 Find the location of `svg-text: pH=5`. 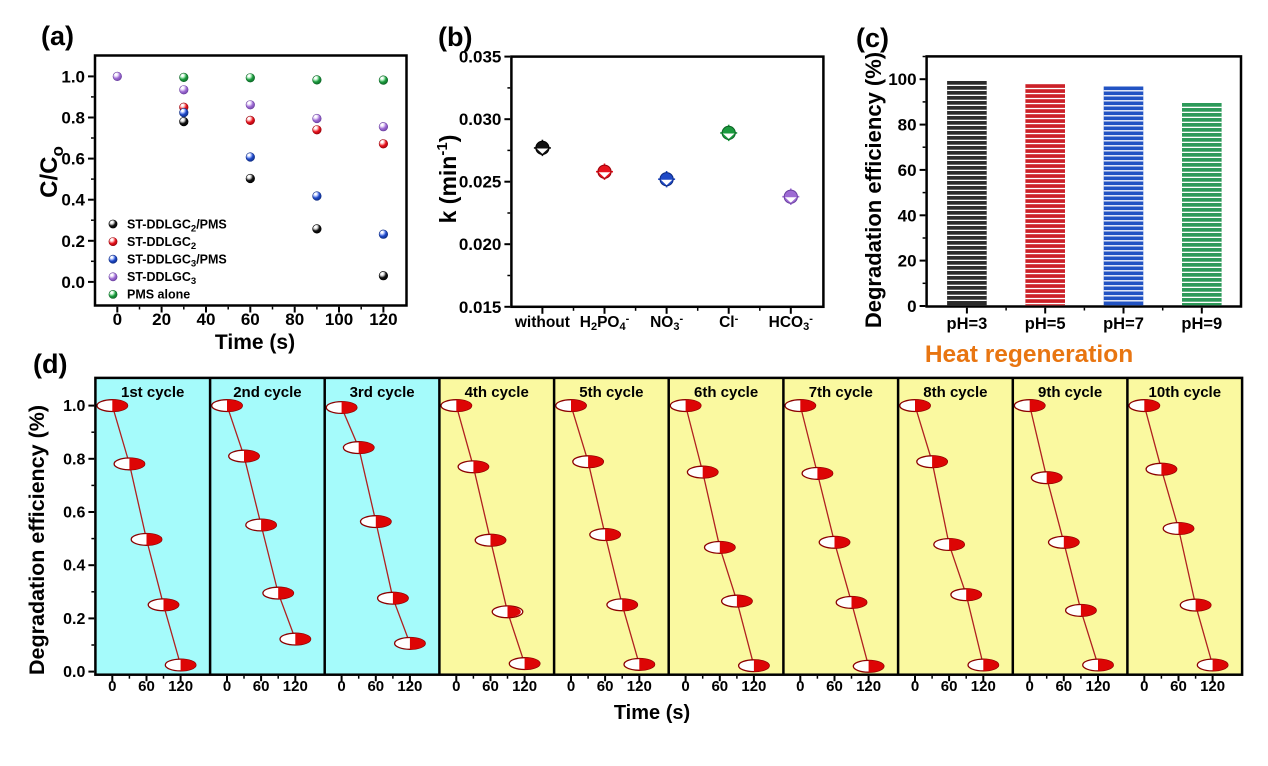

svg-text: pH=5 is located at coordinates (1045, 324).